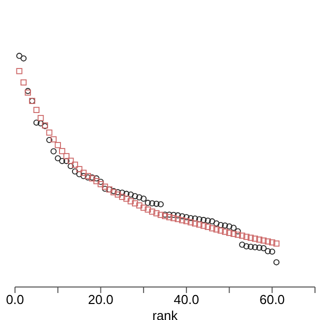 The width and height of the screenshot is (320, 320). Describe the element at coordinates (165, 314) in the screenshot. I see `x-axis-title: rank` at that location.